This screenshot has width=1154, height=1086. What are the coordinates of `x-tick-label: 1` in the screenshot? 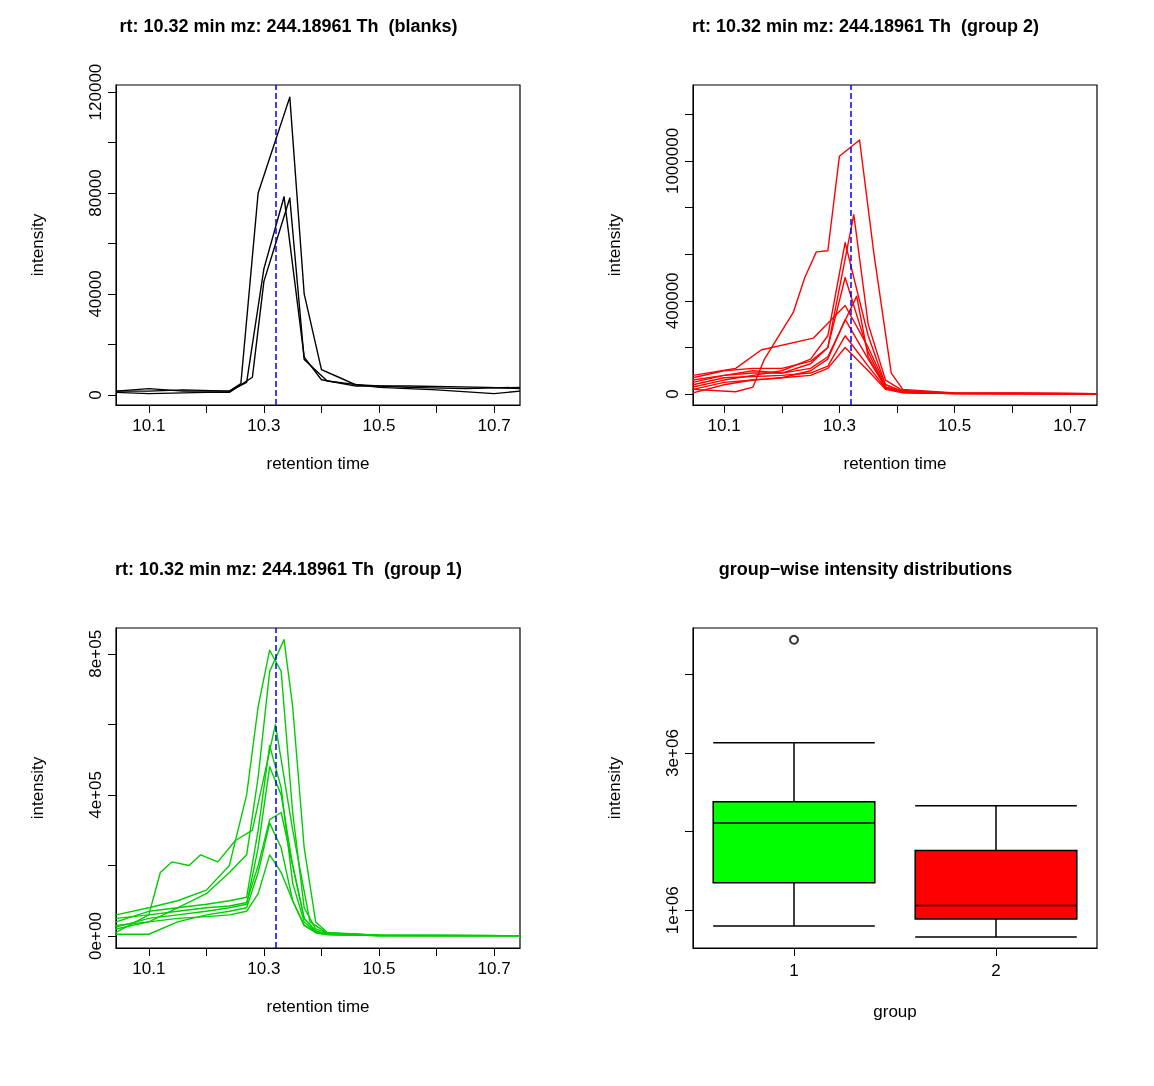 It's located at (794, 970).